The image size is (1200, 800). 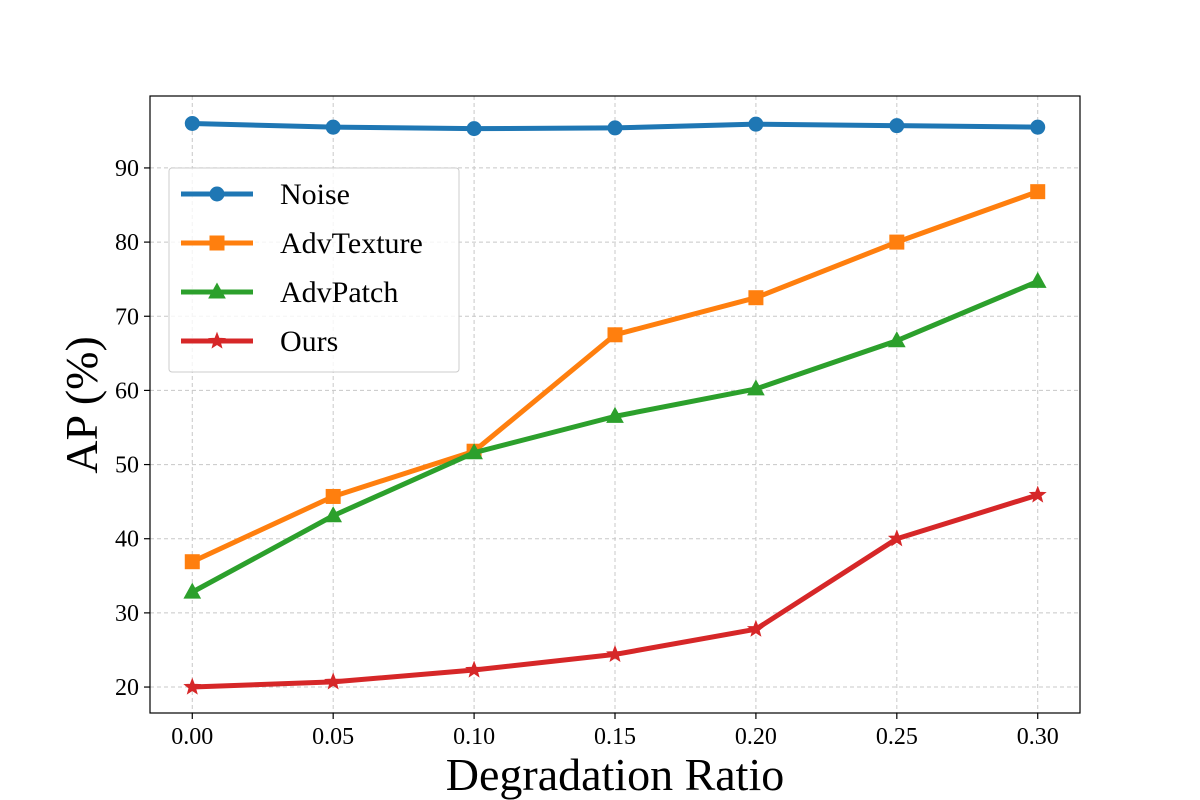 What do you see at coordinates (217, 340) in the screenshot?
I see `legend-marker-ours` at bounding box center [217, 340].